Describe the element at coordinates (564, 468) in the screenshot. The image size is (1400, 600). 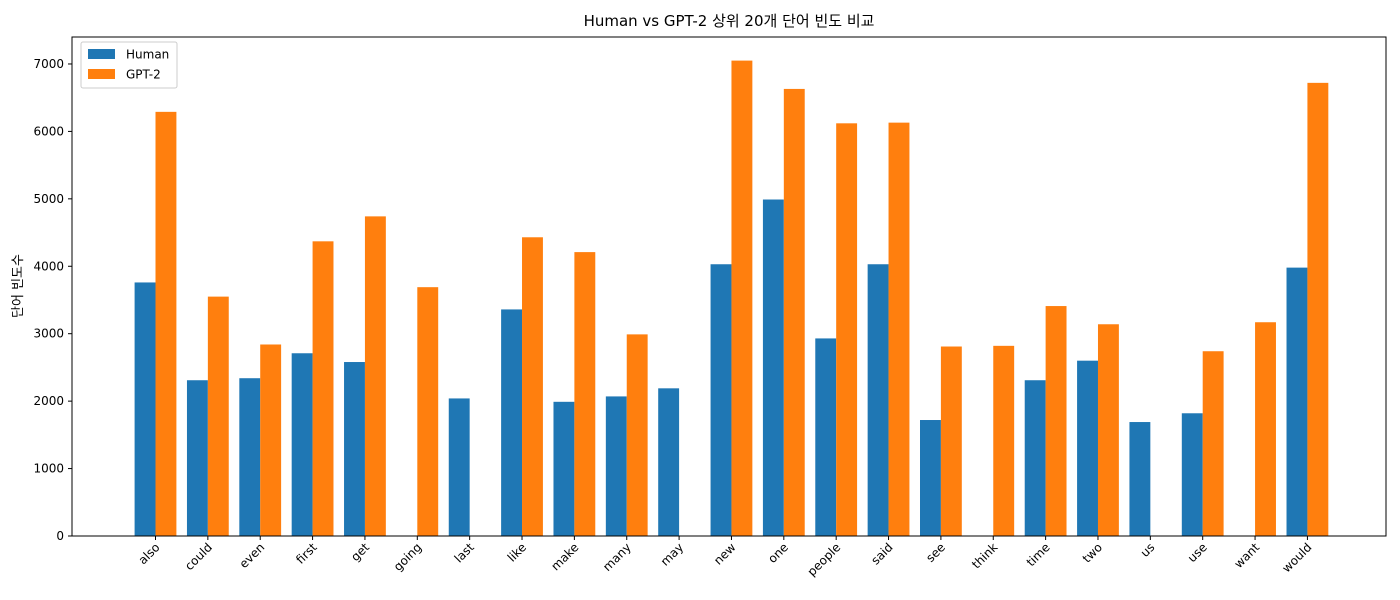
I see `bar-human-make` at that location.